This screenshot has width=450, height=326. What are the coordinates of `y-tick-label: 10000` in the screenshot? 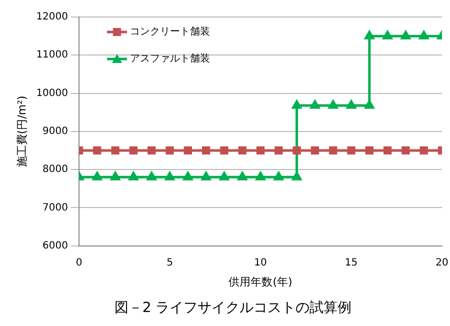 It's located at (52, 93).